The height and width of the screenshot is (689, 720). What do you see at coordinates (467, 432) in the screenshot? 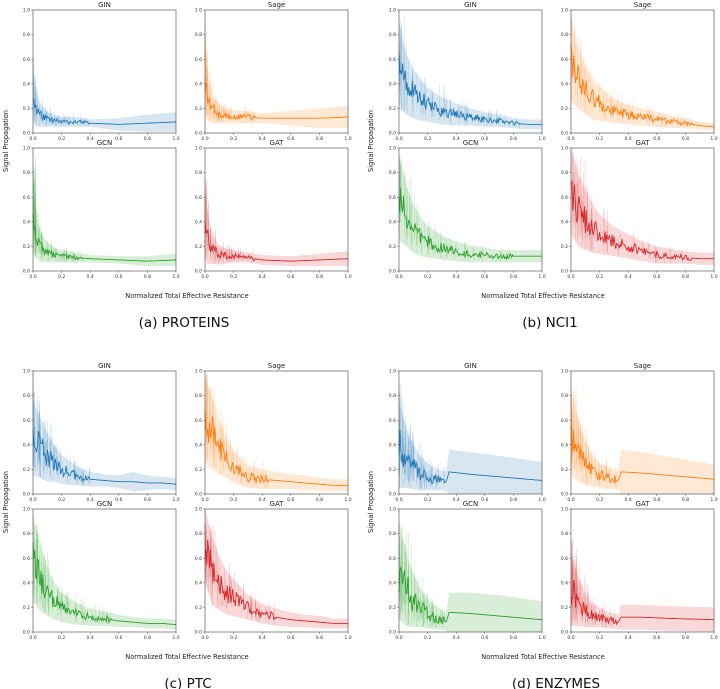
I see `subplot-gin: GIN 0.0 0.2 0.4 0.6 0.8 1.0 0.0 0.2 0.4 0.6 0.8 1.0` at bounding box center [467, 432].